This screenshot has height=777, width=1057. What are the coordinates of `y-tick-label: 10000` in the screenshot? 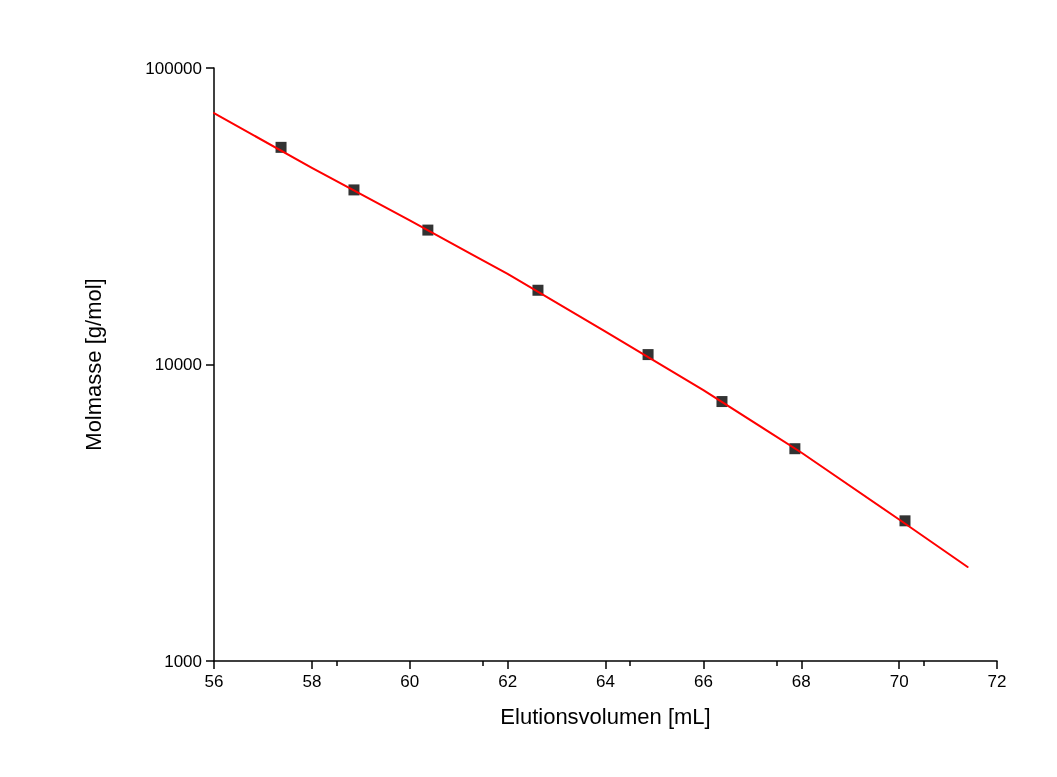 It's located at (178, 364).